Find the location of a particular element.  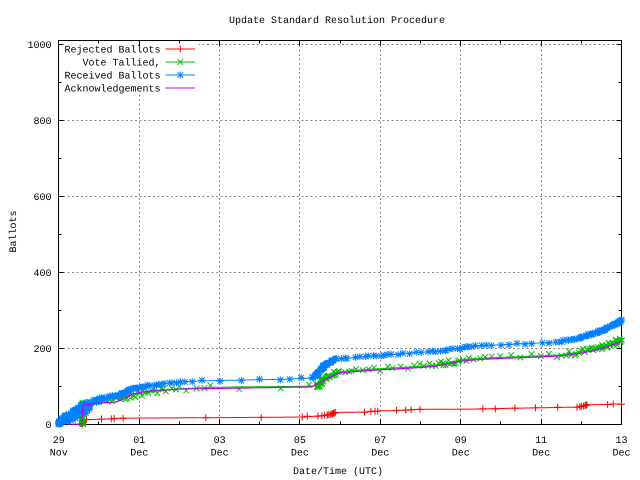

svg-text: 29 is located at coordinates (59, 441).